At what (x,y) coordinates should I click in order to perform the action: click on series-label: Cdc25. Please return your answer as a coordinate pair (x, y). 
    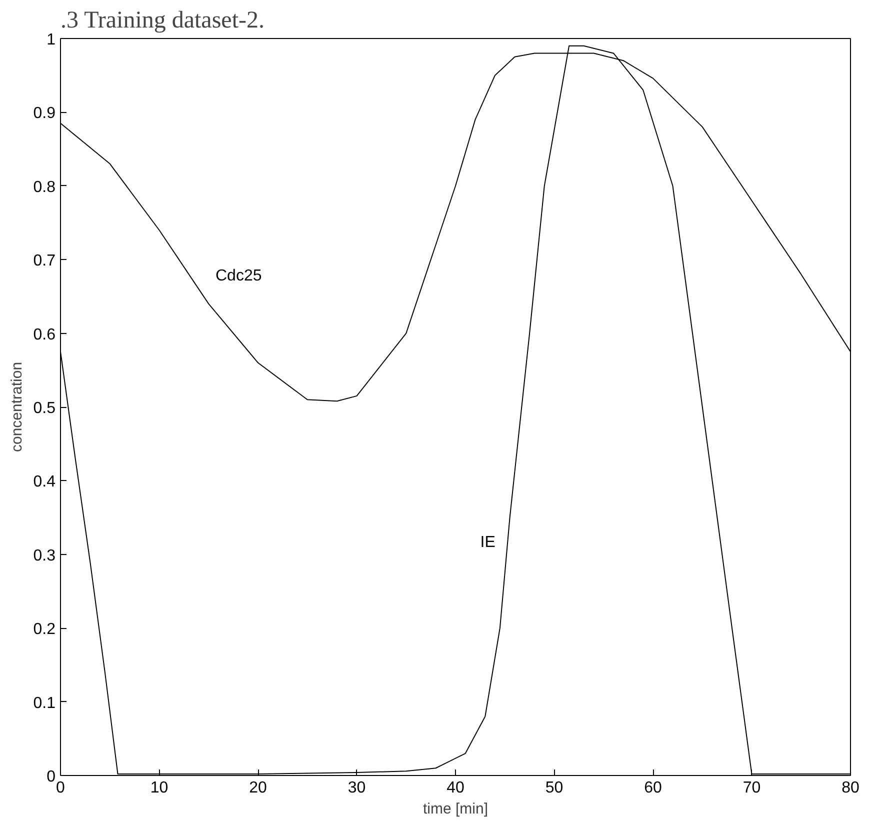
    Looking at the image, I should click on (239, 275).